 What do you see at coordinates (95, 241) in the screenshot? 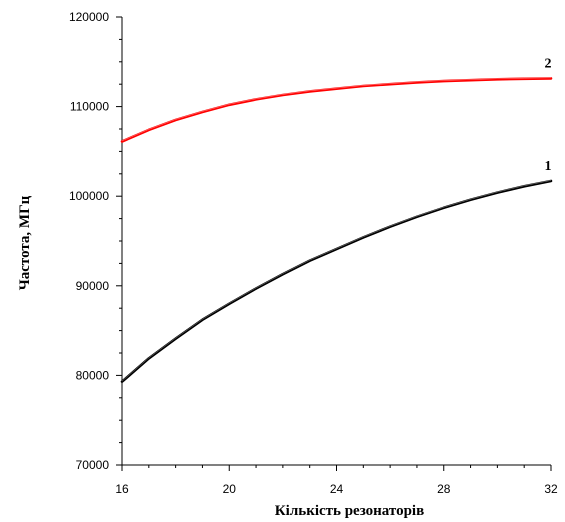
I see `y-axis-ticks: 70000 80000 90000 100000 110000 120000` at bounding box center [95, 241].